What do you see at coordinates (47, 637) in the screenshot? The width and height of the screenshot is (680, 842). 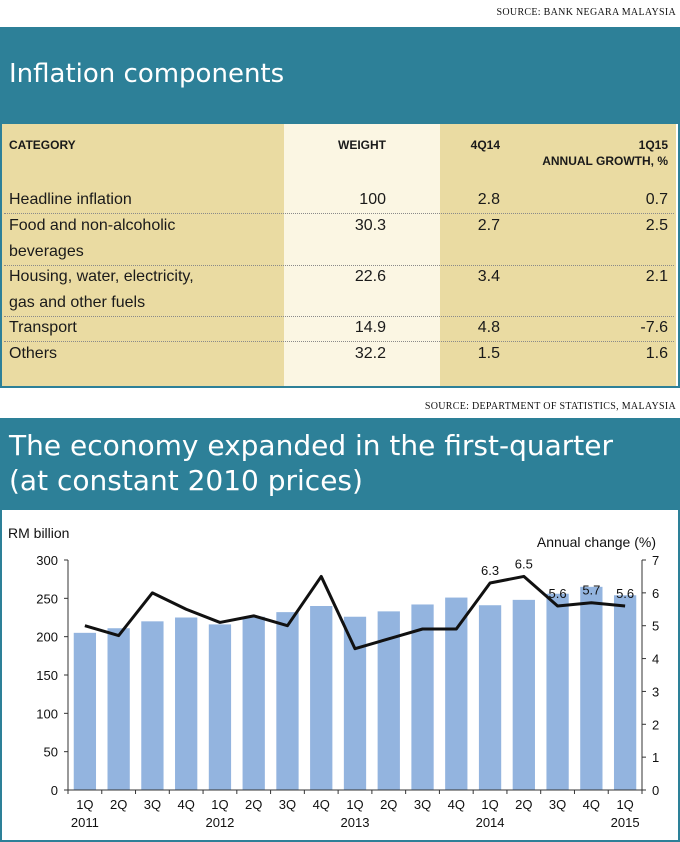 I see `y-tick-label-left: 200` at bounding box center [47, 637].